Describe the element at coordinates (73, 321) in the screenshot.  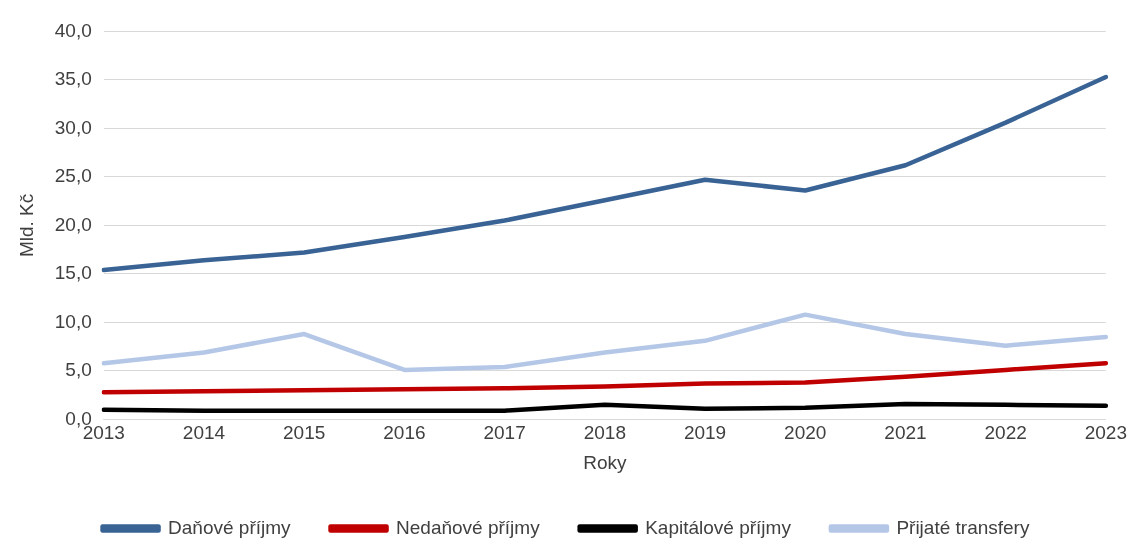
I see `y-tick-label: 10,0` at that location.